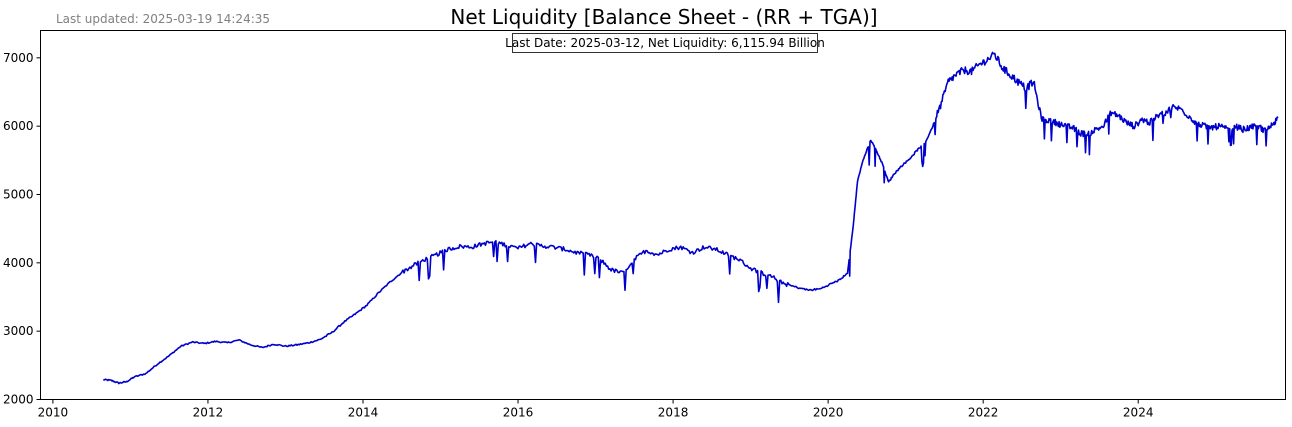 The width and height of the screenshot is (1292, 427). Describe the element at coordinates (1138, 413) in the screenshot. I see `x-tick-label: 2024` at that location.